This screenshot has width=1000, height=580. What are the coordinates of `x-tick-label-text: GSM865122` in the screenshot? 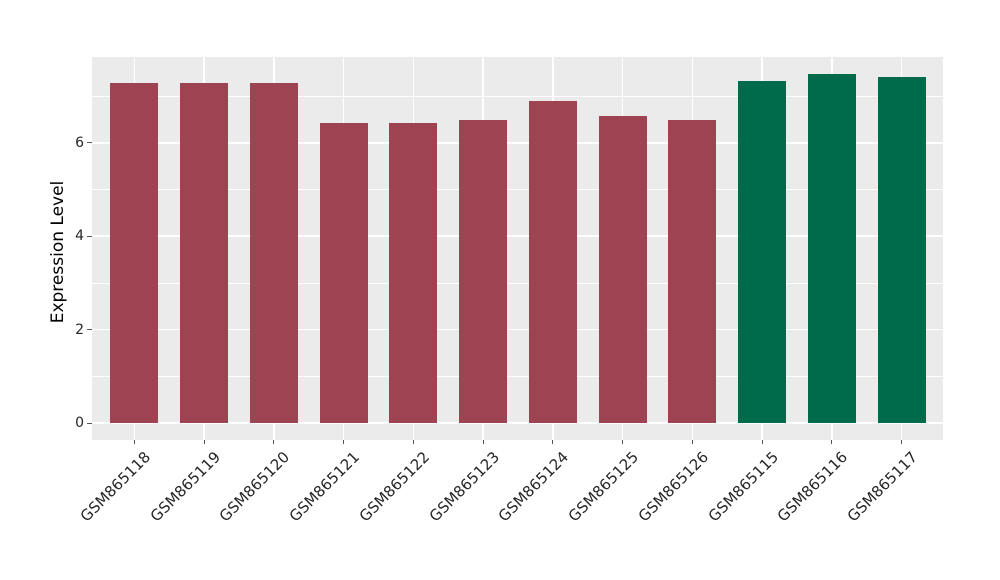 It's located at (394, 487).